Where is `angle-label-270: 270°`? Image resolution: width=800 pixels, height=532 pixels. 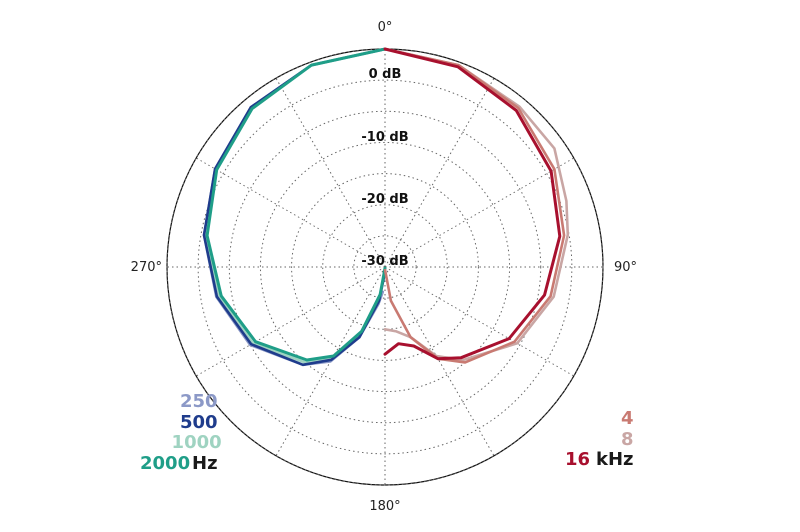
angle-label-270: 270° is located at coordinates (146, 267).